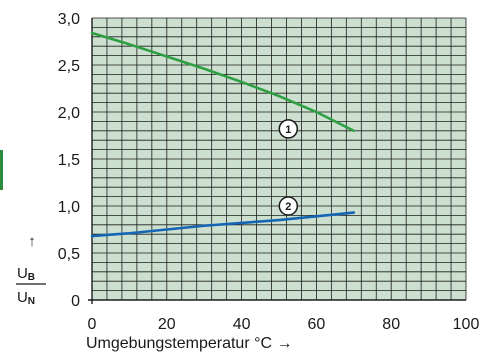 The width and height of the screenshot is (498, 354). I want to click on y-axis-numerator: UB, so click(26, 274).